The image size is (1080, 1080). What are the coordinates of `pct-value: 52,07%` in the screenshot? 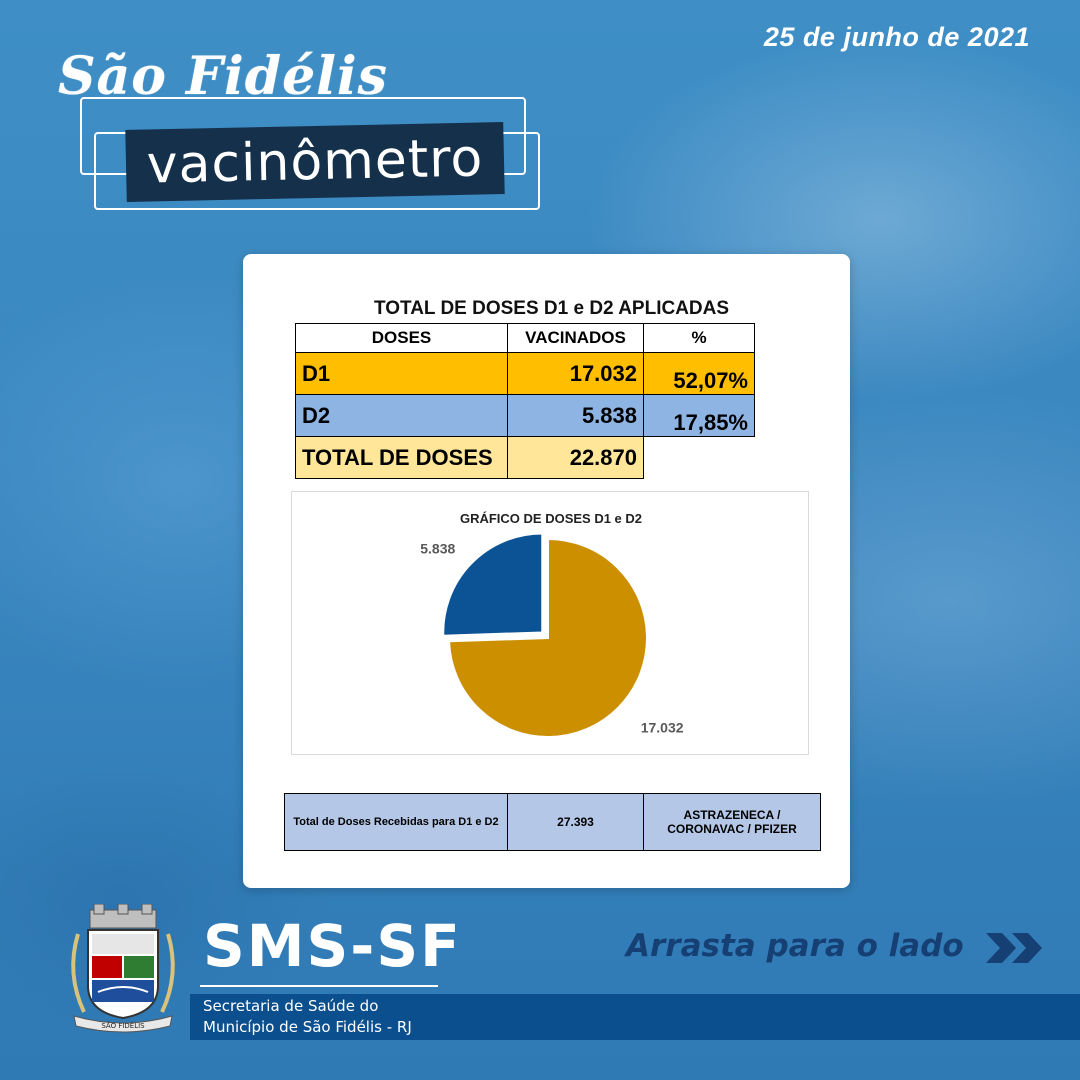 It's located at (699, 373).